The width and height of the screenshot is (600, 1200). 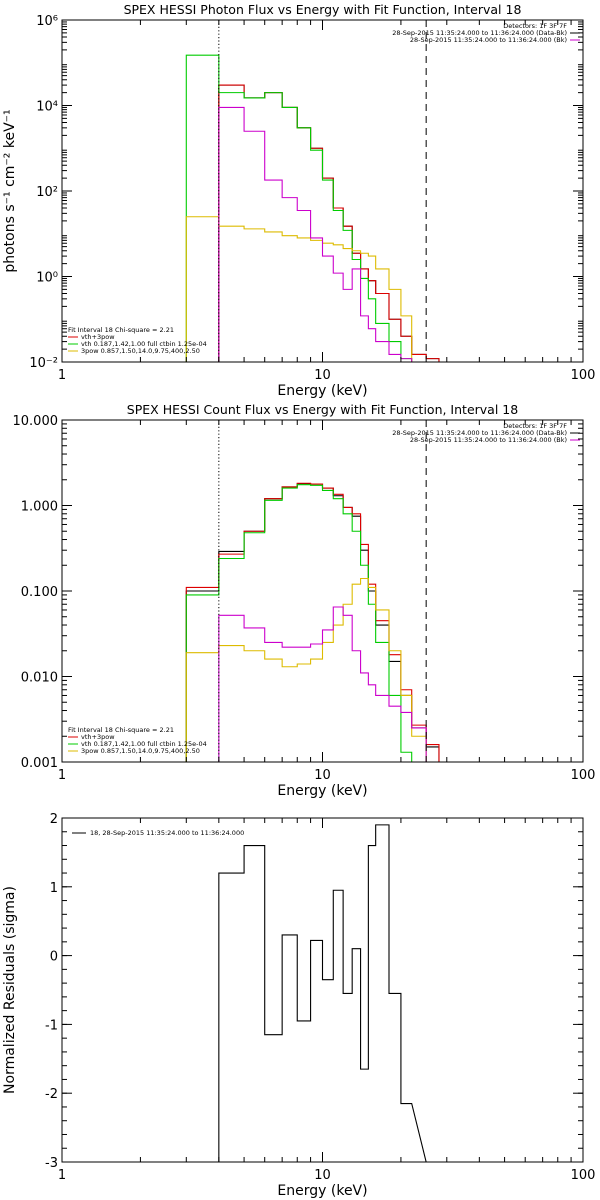 I want to click on y-tick-label: 0.100, so click(x=39, y=592).